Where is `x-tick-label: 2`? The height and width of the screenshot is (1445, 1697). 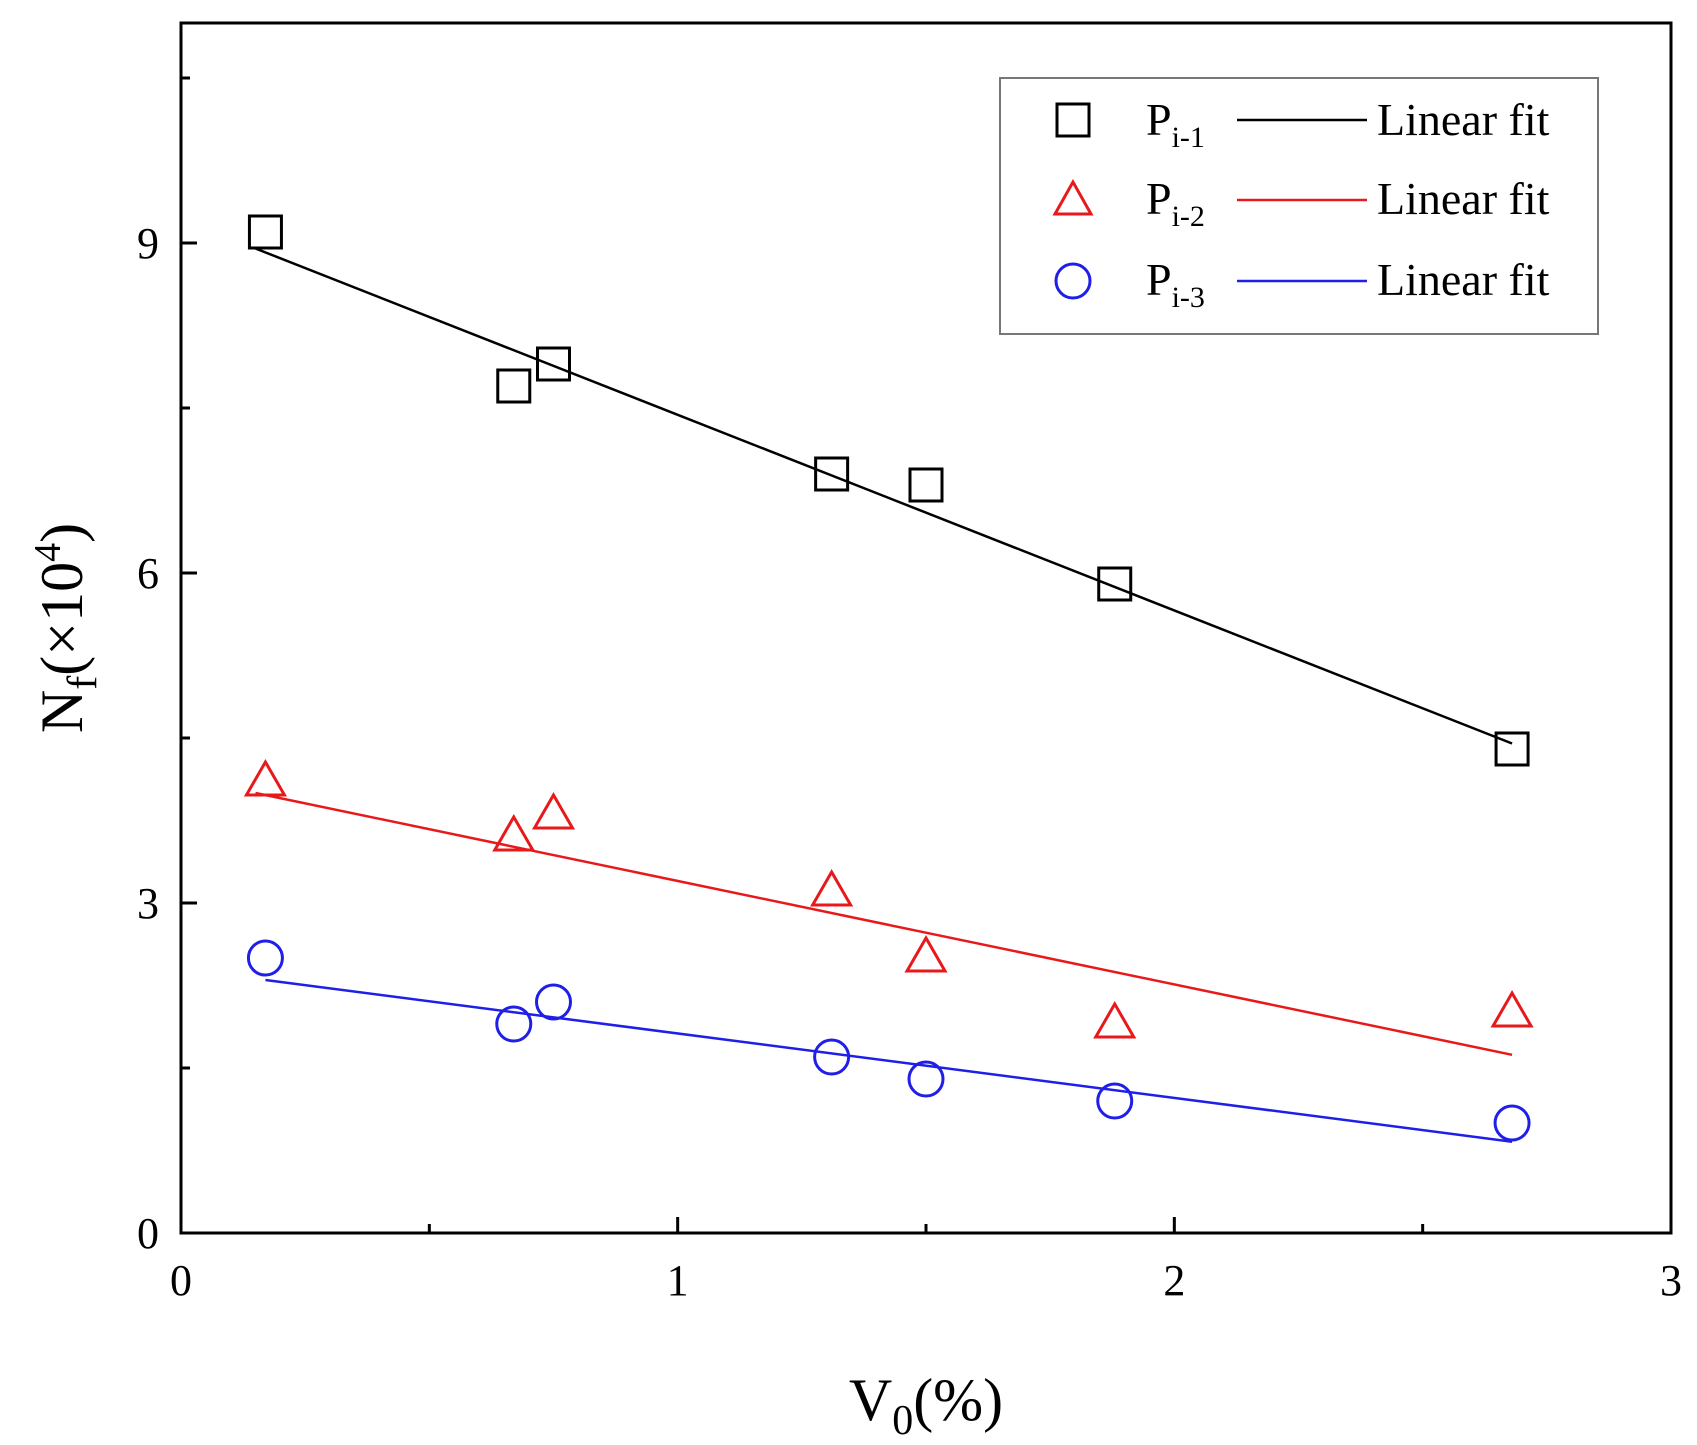
x-tick-label: 2 is located at coordinates (1174, 1280).